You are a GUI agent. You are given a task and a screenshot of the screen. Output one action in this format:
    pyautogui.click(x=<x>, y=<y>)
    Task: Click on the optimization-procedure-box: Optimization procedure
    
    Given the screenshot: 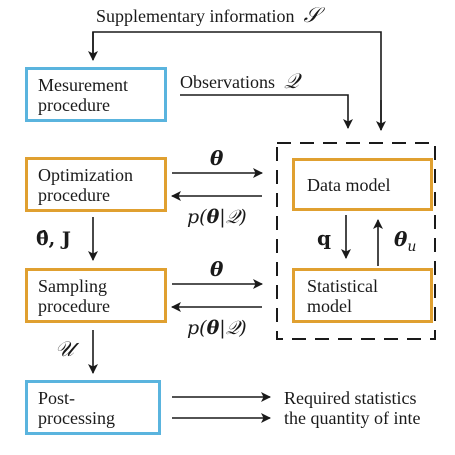 What is the action you would take?
    pyautogui.click(x=96, y=184)
    